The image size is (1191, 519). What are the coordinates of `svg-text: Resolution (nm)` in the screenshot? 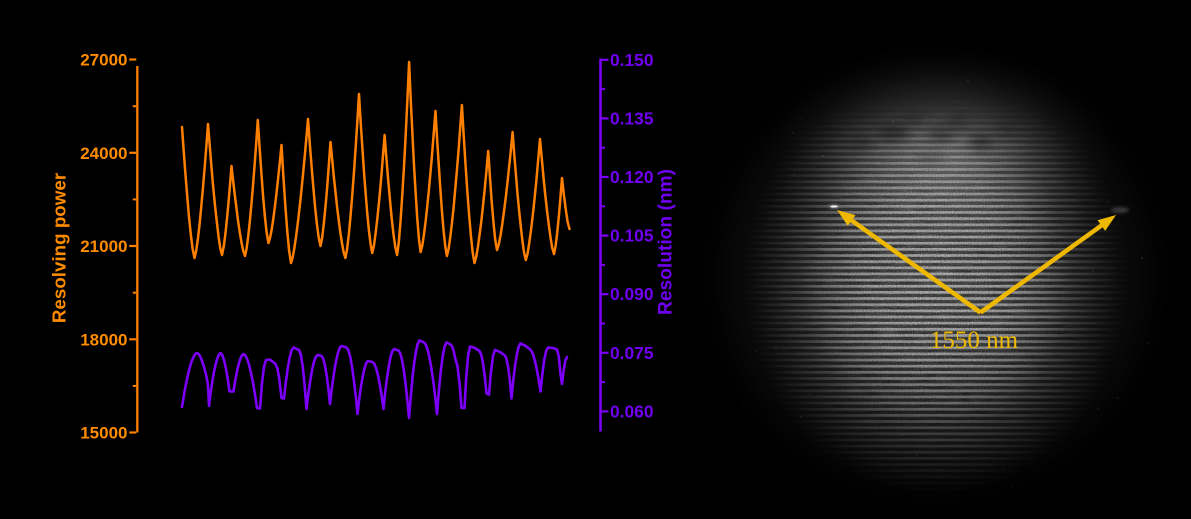 It's located at (666, 242).